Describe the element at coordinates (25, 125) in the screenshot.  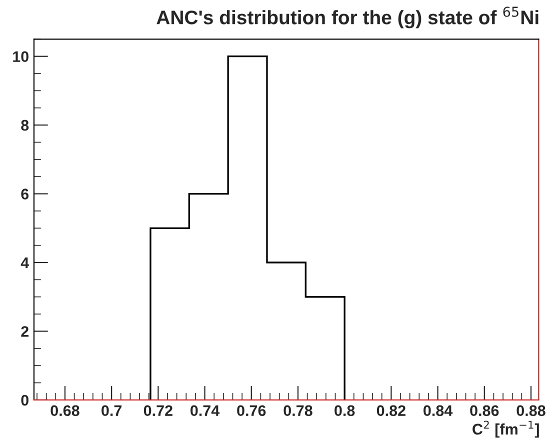
I see `y-tick-label: 8` at that location.